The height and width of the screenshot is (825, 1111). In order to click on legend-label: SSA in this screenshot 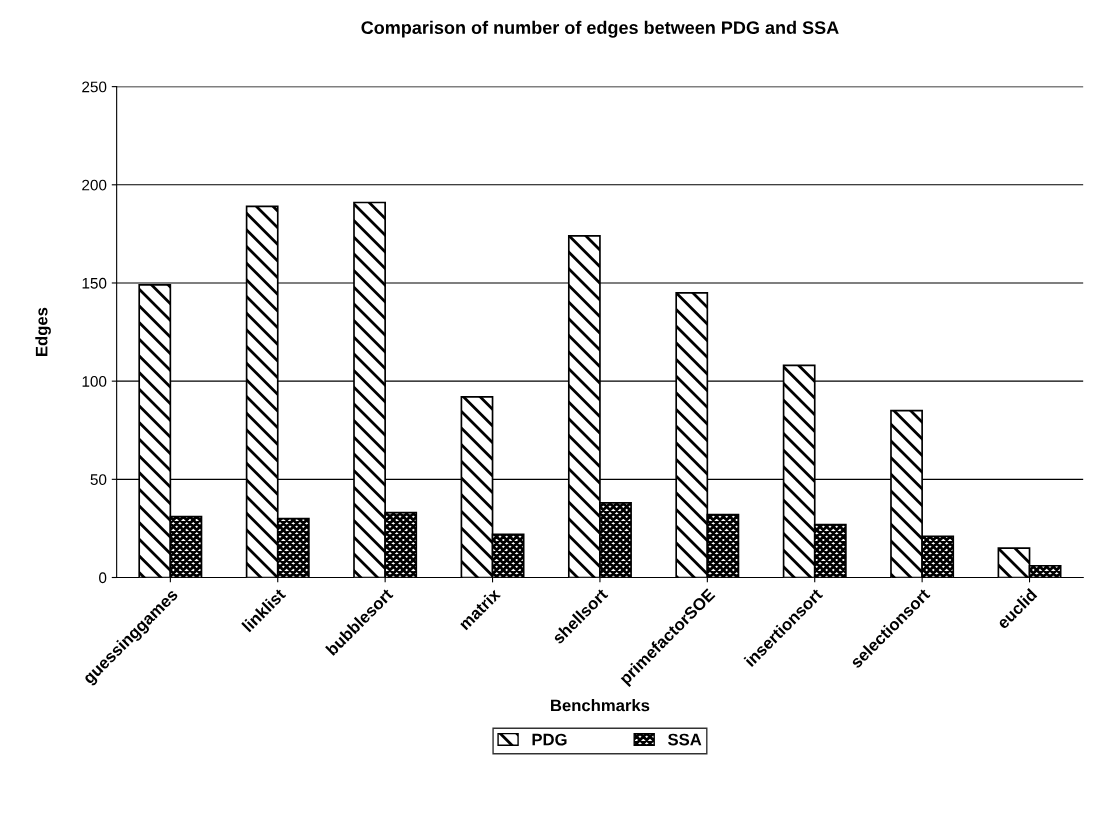, I will do `click(685, 739)`.